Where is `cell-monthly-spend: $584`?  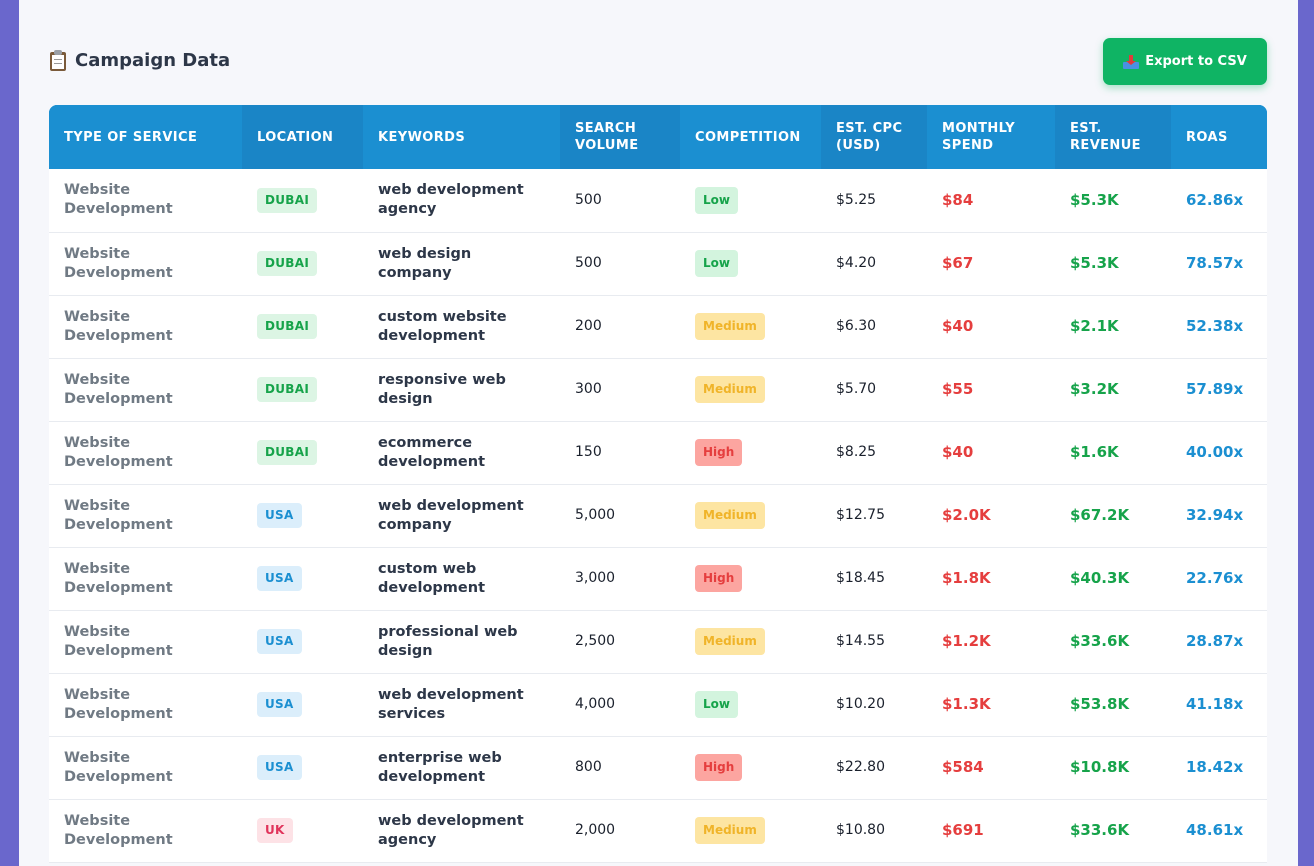 cell-monthly-spend: $584 is located at coordinates (963, 767).